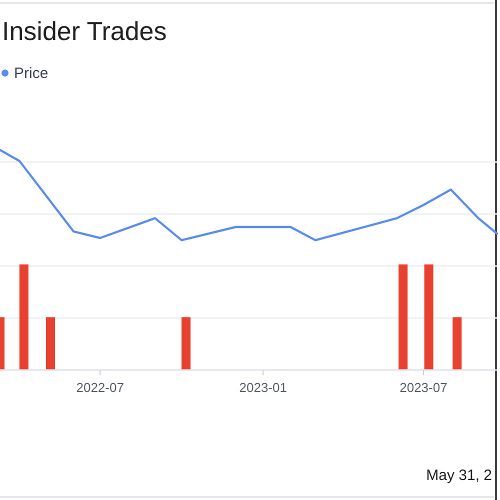 The width and height of the screenshot is (500, 500). I want to click on text: May 31, 2, so click(459, 475).